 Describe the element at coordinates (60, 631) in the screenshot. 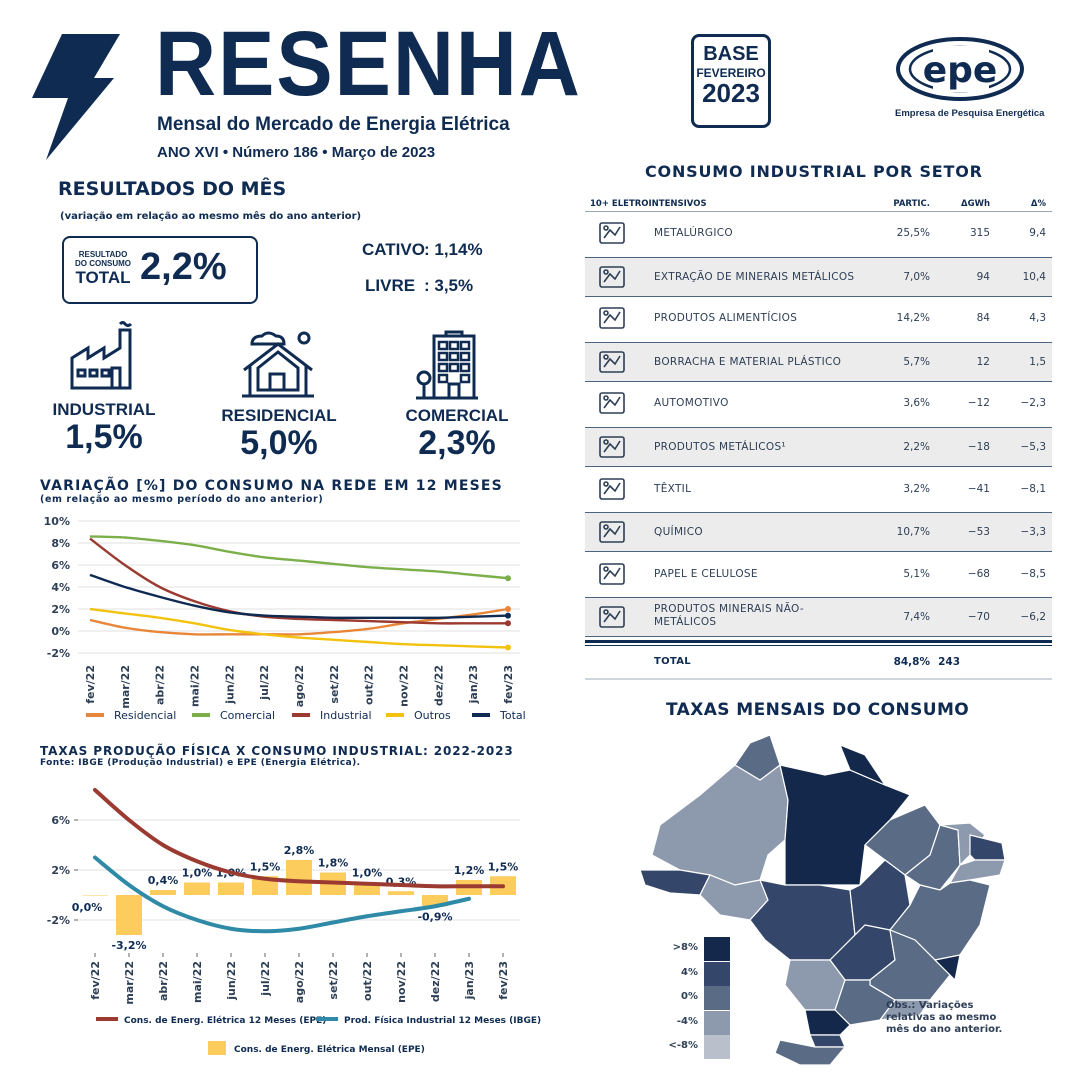

I see `line-chart-y-tick: 0%` at that location.